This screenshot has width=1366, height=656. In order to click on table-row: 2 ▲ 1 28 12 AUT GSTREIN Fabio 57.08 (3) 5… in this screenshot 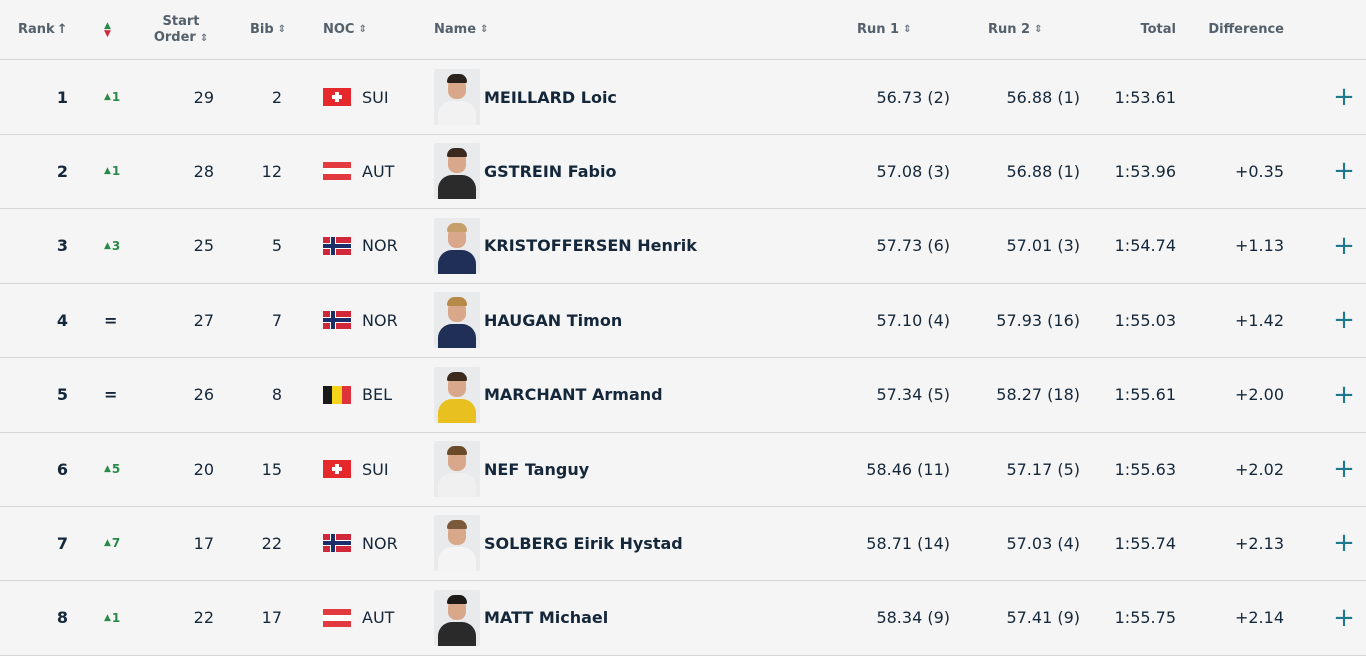, I will do `click(683, 172)`.